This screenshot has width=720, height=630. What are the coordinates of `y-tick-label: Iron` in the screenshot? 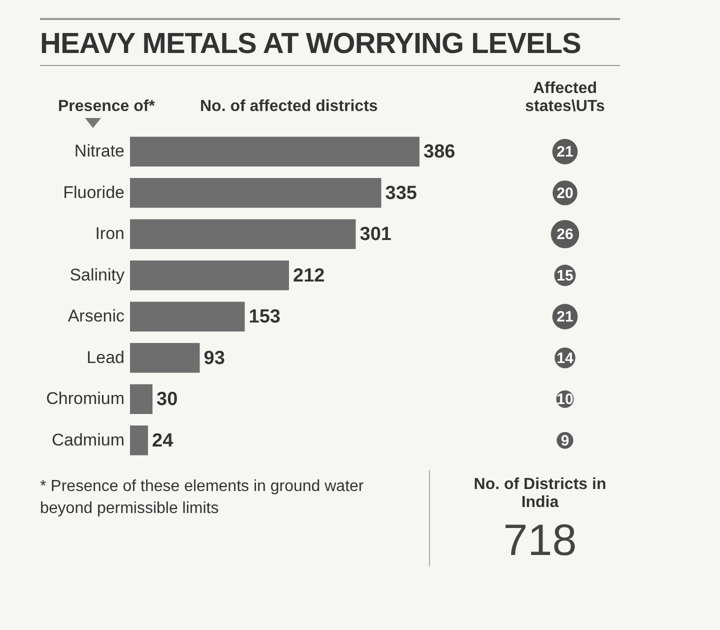 It's located at (109, 234).